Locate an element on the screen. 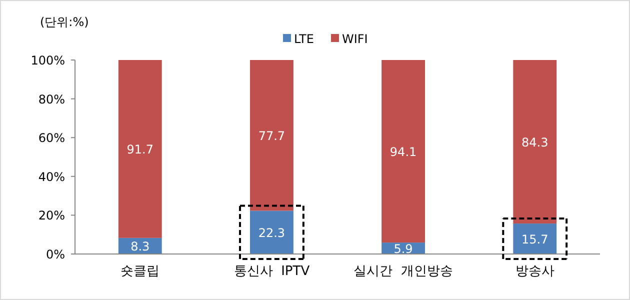 This screenshot has width=630, height=300. data-label: 15.7 is located at coordinates (535, 239).